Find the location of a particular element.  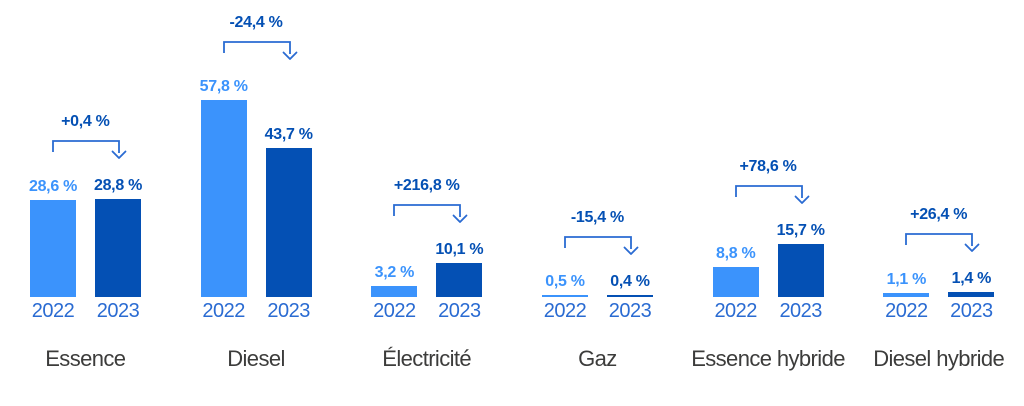

change-label: +26,4 % is located at coordinates (939, 214).